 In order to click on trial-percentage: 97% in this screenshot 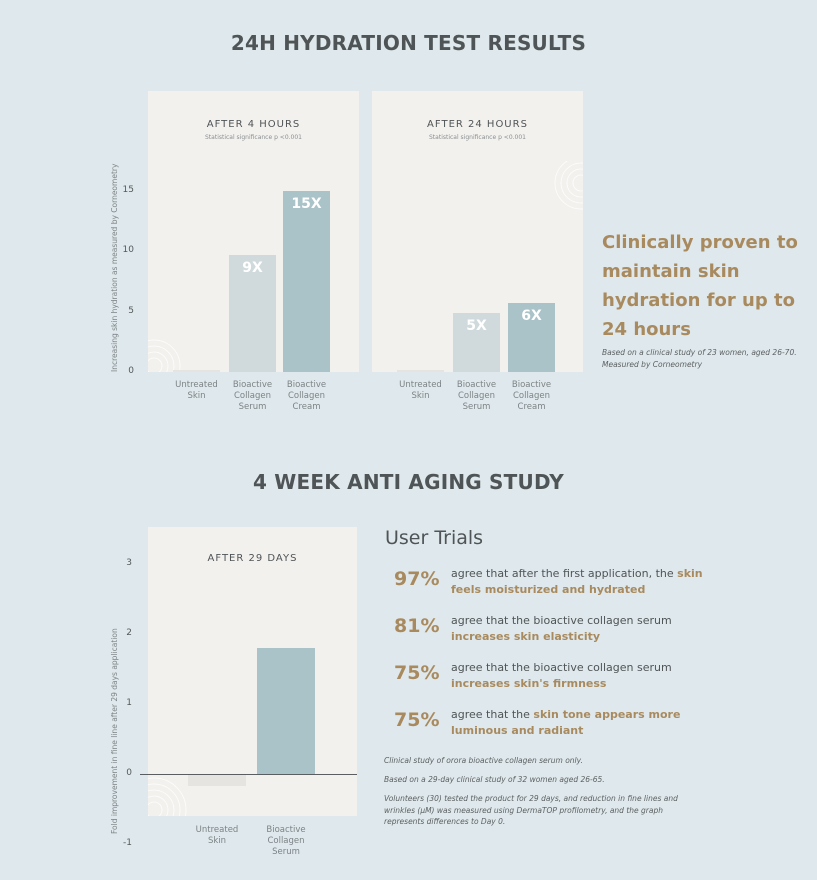, I will do `click(417, 579)`.